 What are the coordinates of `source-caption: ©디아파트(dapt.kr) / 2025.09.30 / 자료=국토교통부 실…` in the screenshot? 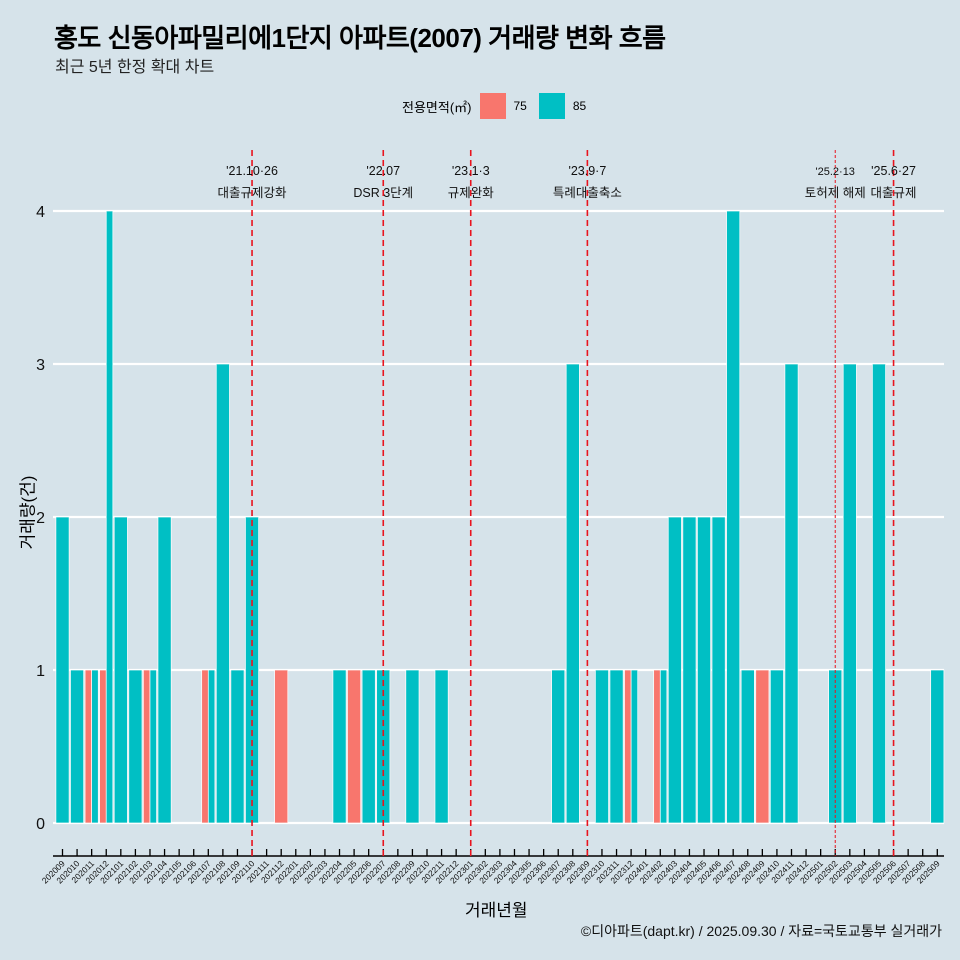 It's located at (761, 931).